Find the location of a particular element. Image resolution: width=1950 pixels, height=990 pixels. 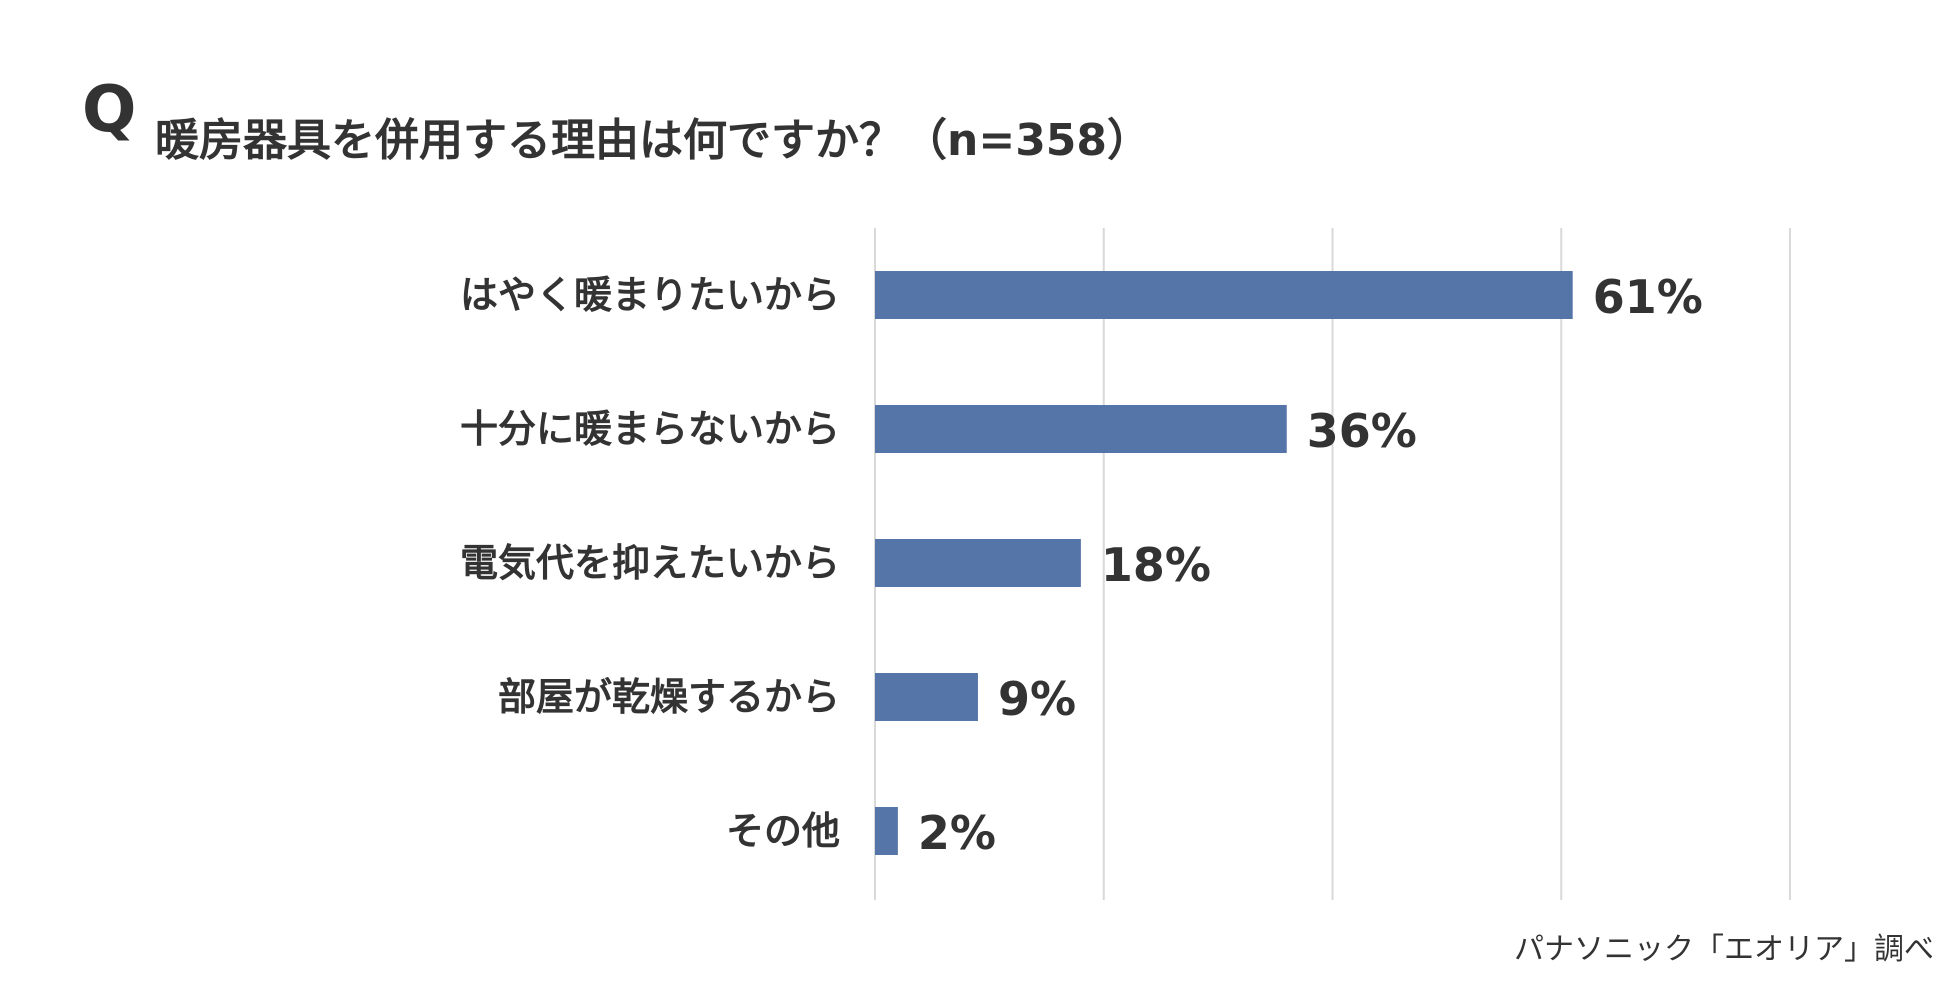

value-label-1: 36% is located at coordinates (1362, 431).